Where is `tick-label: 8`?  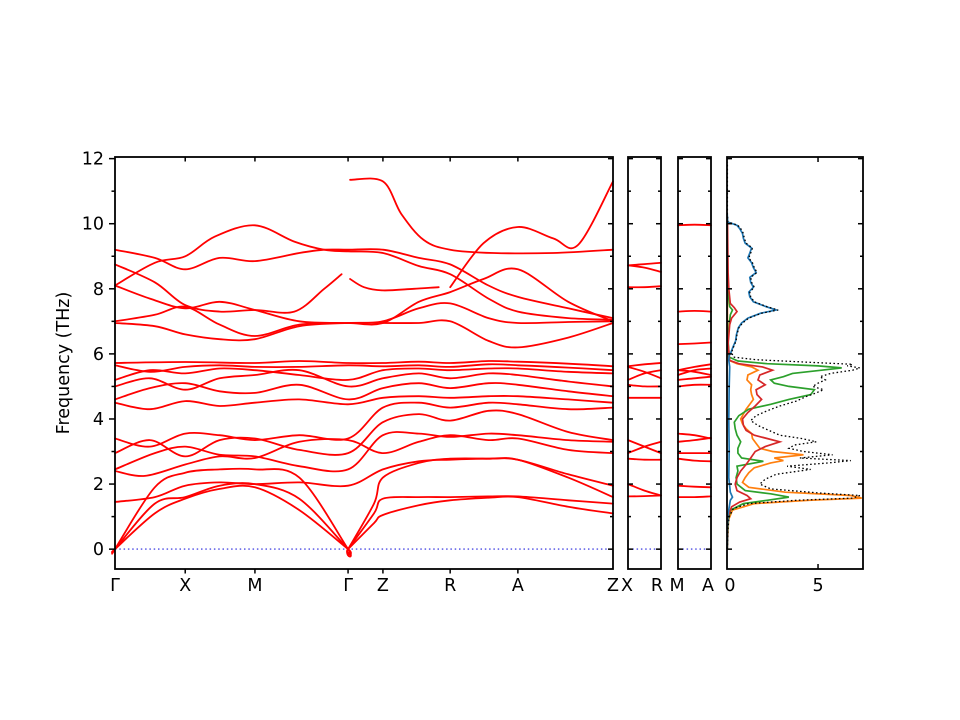 tick-label: 8 is located at coordinates (98, 290).